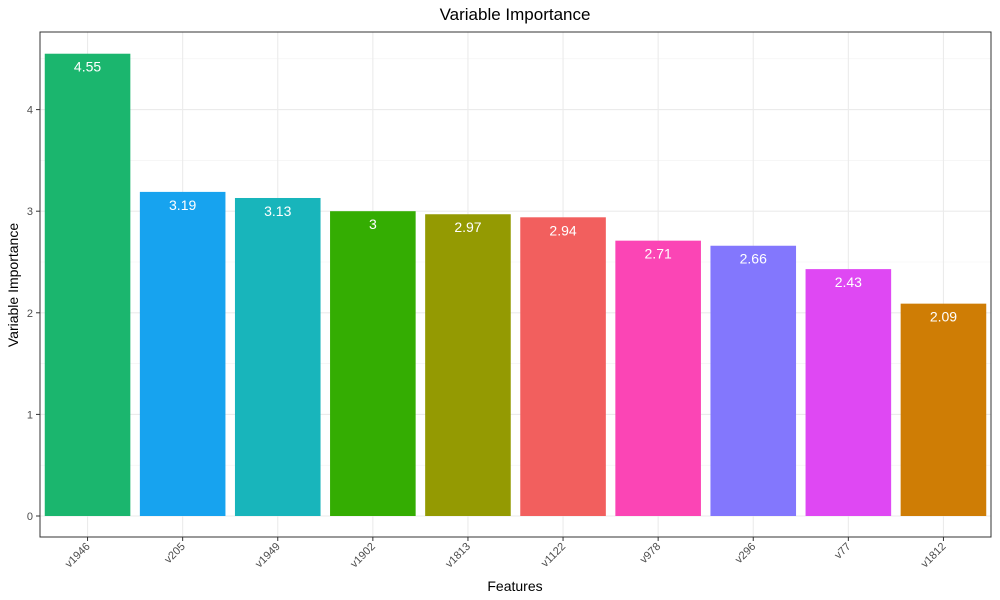  What do you see at coordinates (78, 556) in the screenshot?
I see `x-tick-label: v1946` at bounding box center [78, 556].